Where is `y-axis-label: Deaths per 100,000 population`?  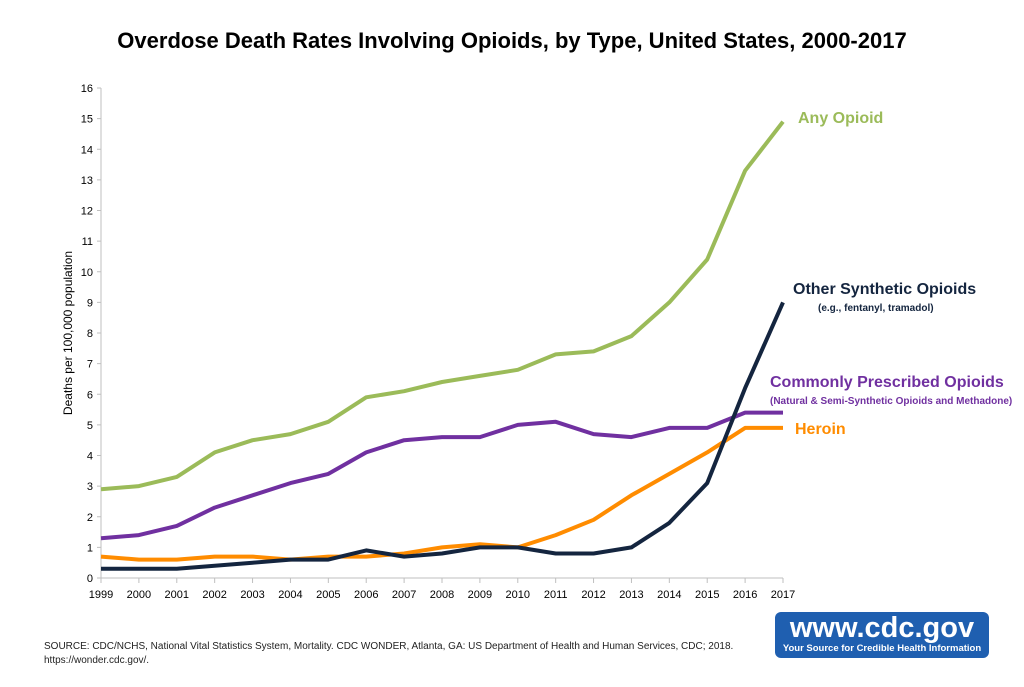
y-axis-label: Deaths per 100,000 population is located at coordinates (68, 333).